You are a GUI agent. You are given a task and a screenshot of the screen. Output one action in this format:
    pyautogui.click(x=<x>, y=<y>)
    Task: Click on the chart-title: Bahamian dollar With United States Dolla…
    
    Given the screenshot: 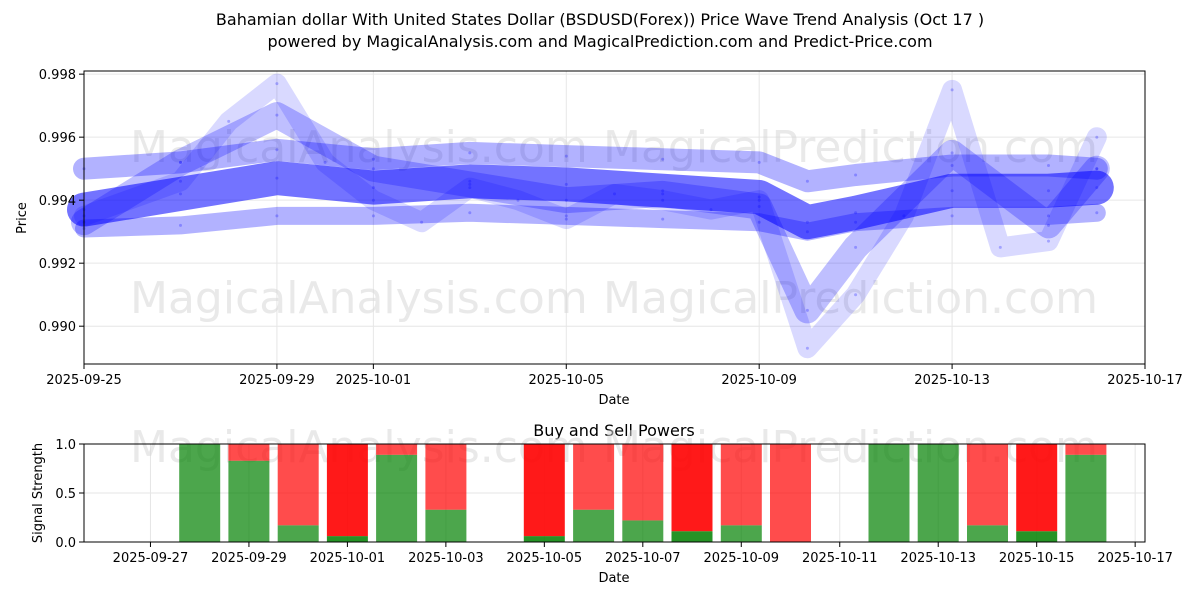 What is the action you would take?
    pyautogui.click(x=600, y=19)
    